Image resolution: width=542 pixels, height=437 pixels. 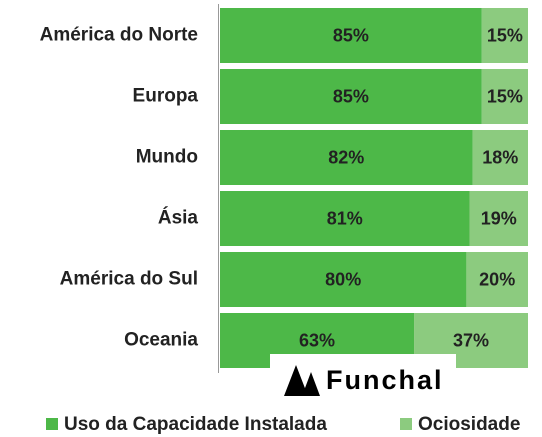 I want to click on data-label: 19%, so click(x=499, y=218).